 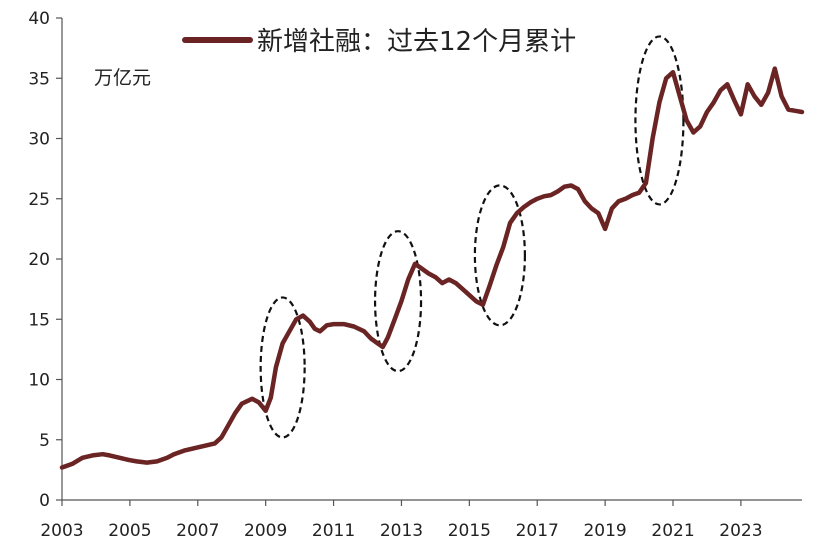 I want to click on unit-label: 万亿元, so click(x=122, y=78).